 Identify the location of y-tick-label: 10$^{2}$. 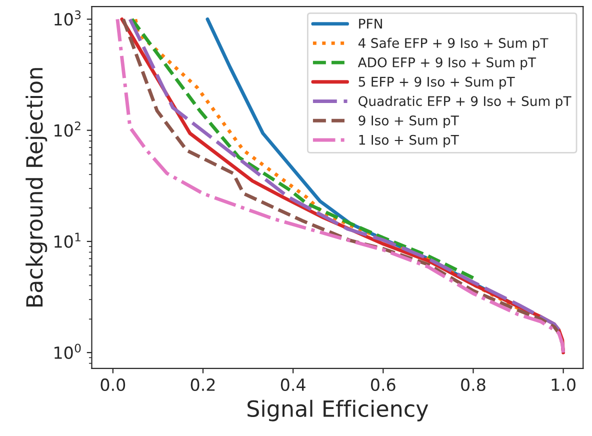
(67, 129).